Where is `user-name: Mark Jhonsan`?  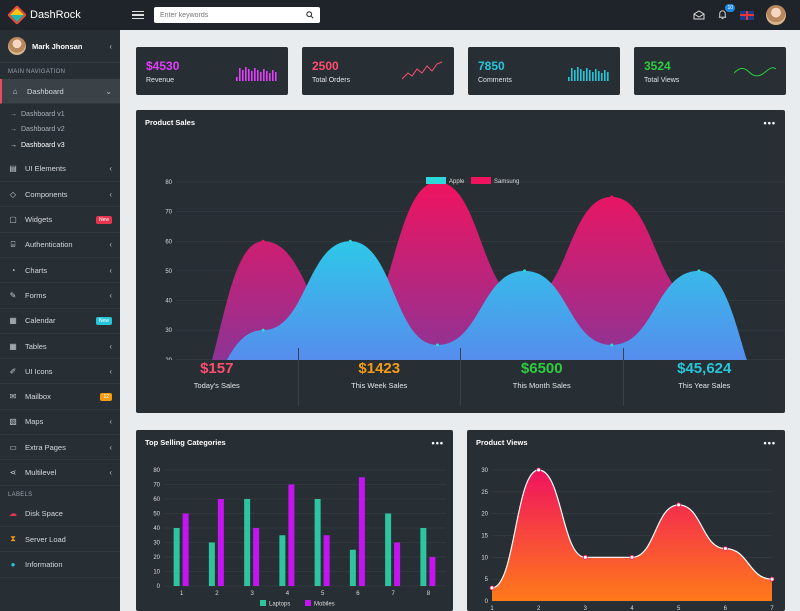
user-name: Mark Jhonsan is located at coordinates (57, 46).